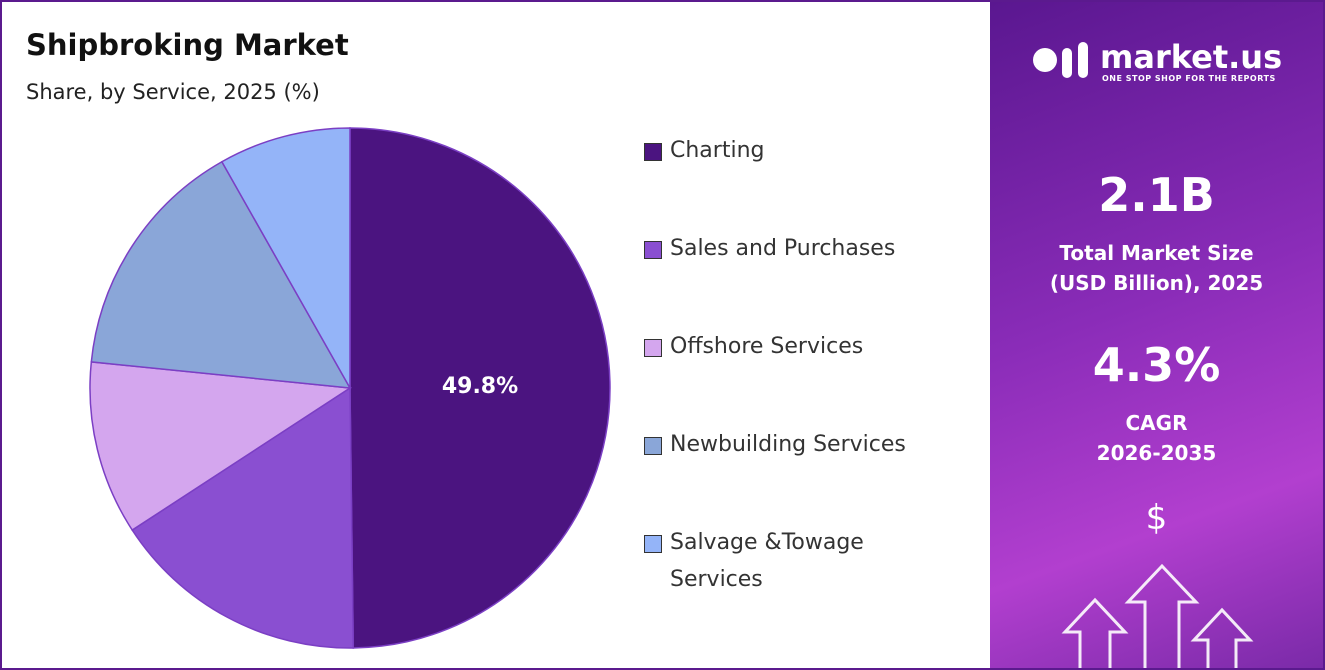 The image size is (1325, 670). I want to click on legend-label: Offshore Services, so click(767, 346).